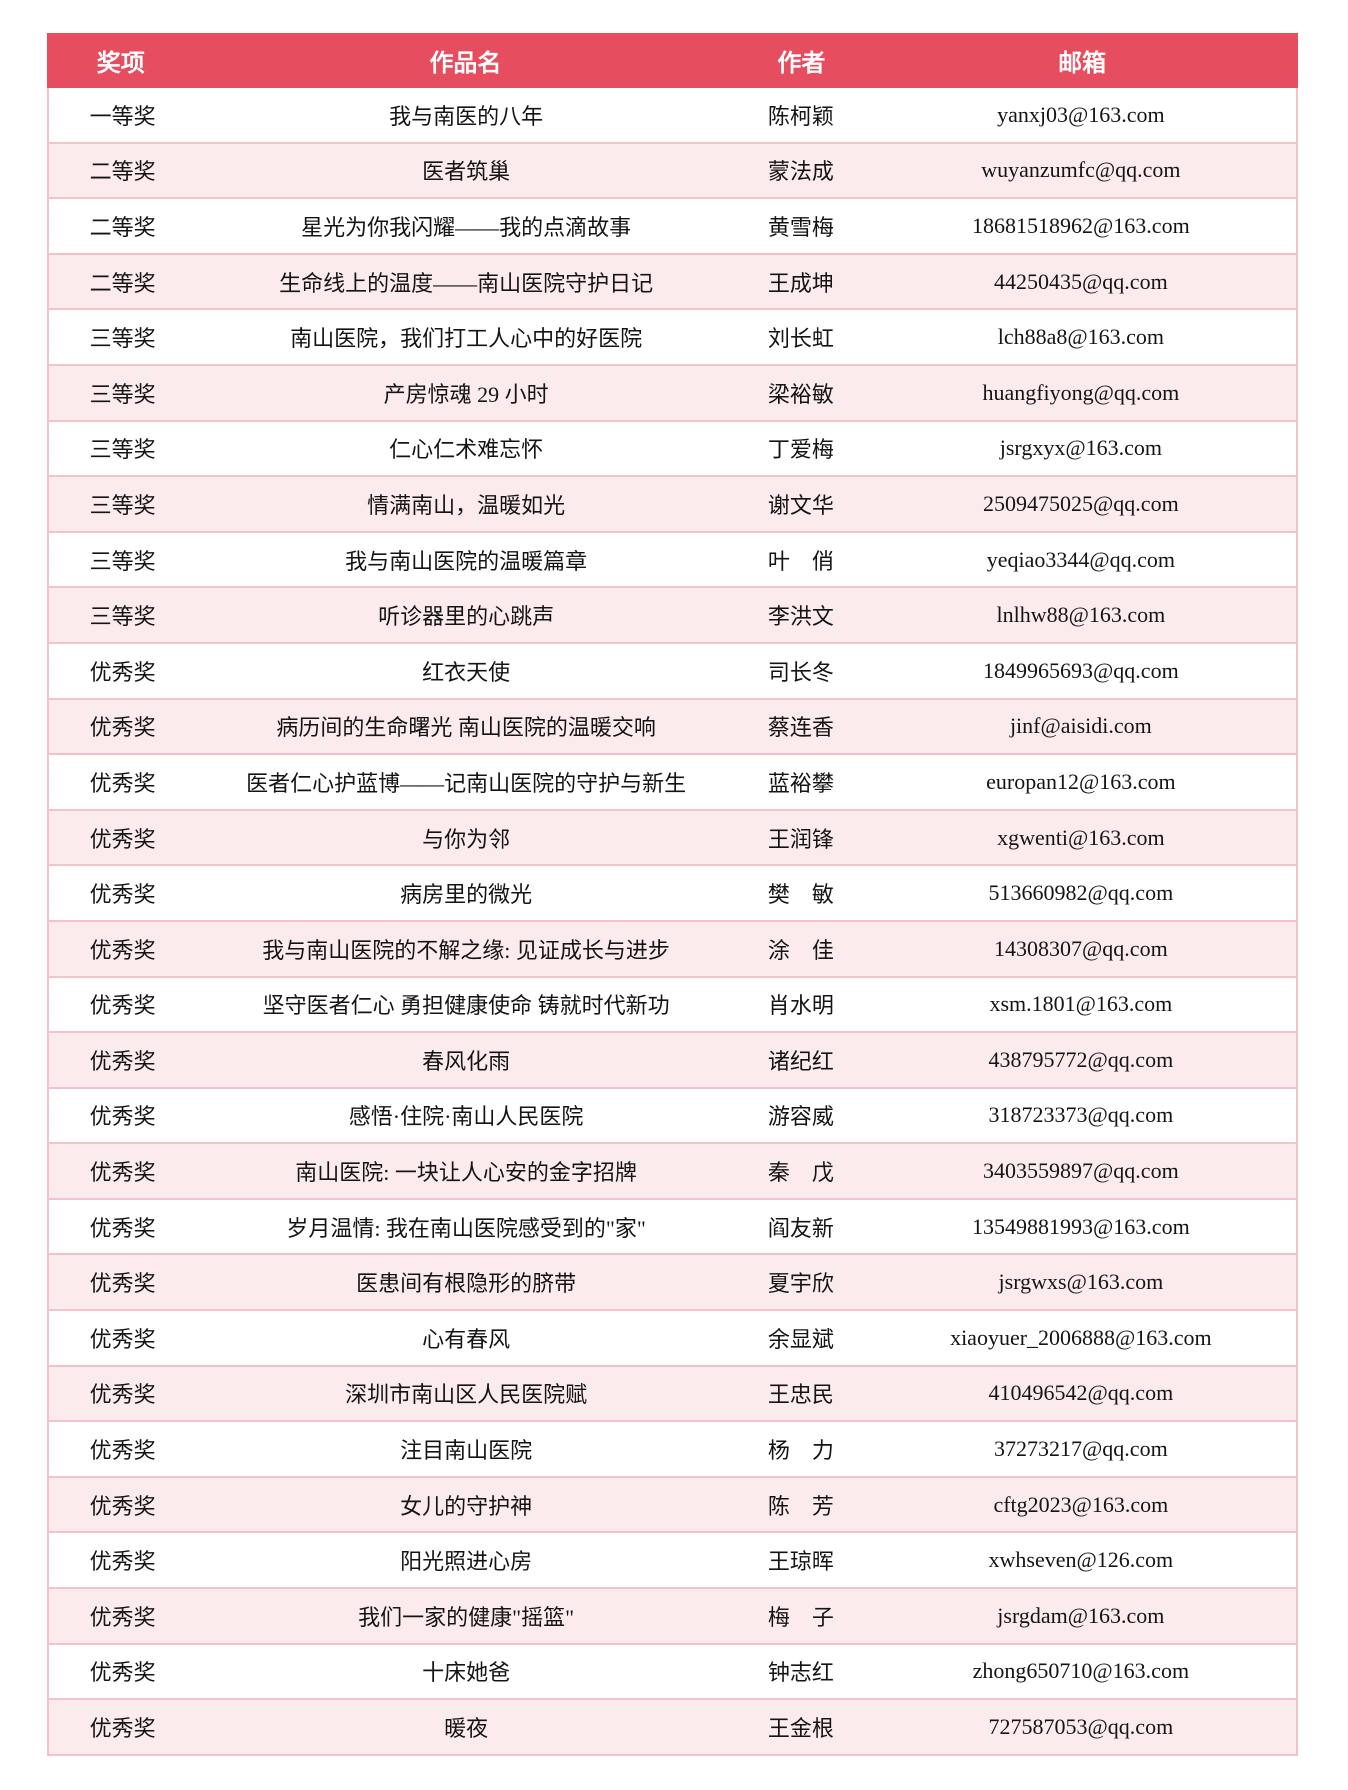 The width and height of the screenshot is (1348, 1790). Describe the element at coordinates (800, 1339) in the screenshot. I see `cell-author: 余显斌` at that location.